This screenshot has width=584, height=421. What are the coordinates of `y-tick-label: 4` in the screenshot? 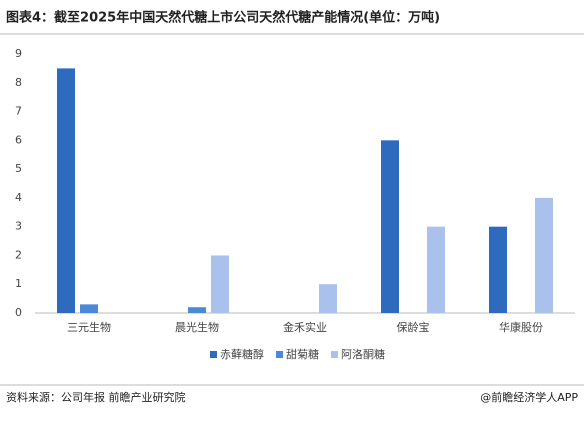 It's located at (18, 197).